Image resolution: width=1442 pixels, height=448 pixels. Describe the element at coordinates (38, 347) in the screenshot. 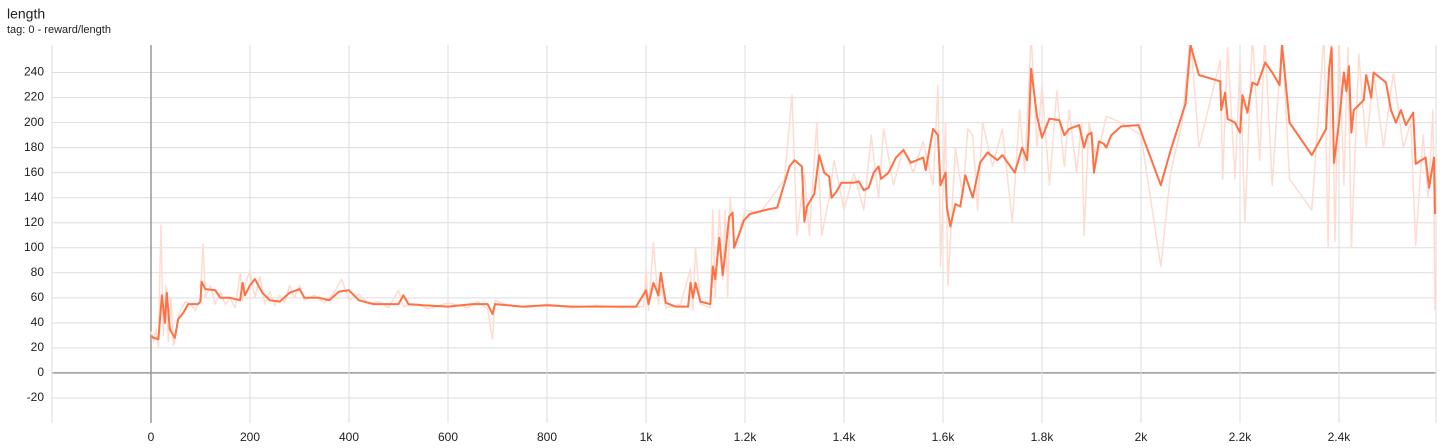

I see `y-tick-label: 20` at that location.